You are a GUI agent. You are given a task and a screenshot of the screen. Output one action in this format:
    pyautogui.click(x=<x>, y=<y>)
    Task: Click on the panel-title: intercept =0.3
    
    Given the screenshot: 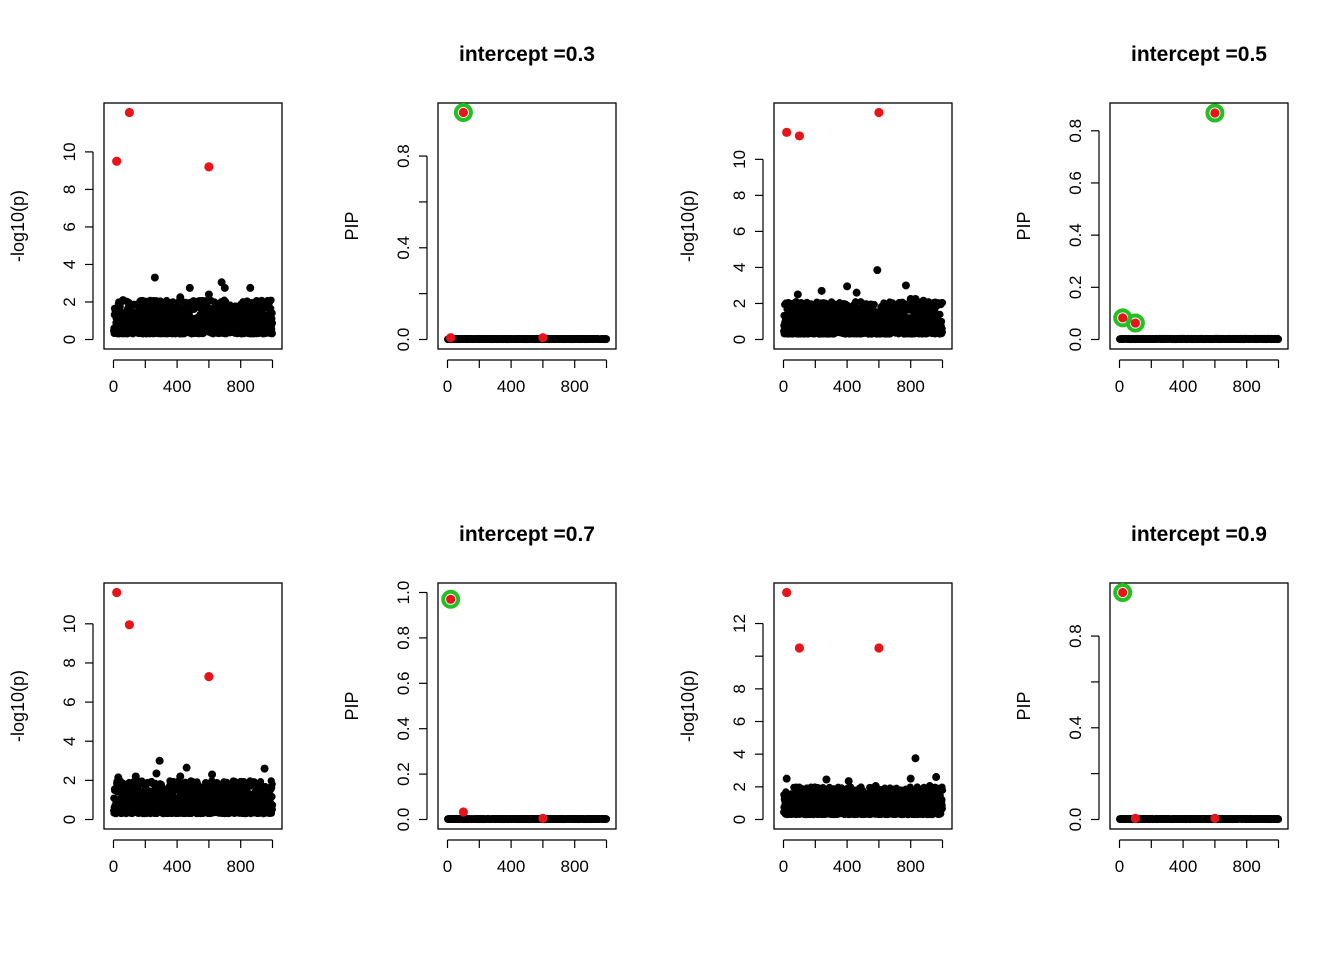 What is the action you would take?
    pyautogui.click(x=527, y=54)
    